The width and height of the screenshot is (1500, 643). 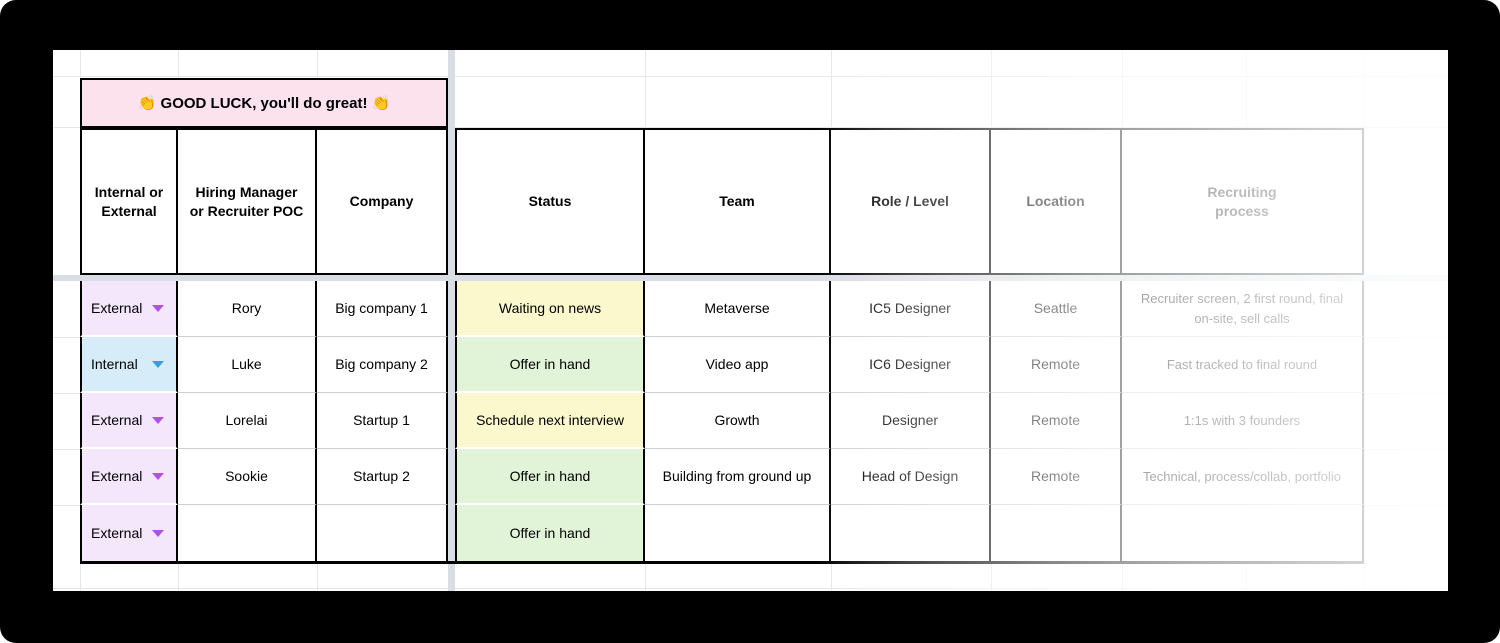 I want to click on header-recruiting-process: Recruiting process, so click(x=1243, y=201).